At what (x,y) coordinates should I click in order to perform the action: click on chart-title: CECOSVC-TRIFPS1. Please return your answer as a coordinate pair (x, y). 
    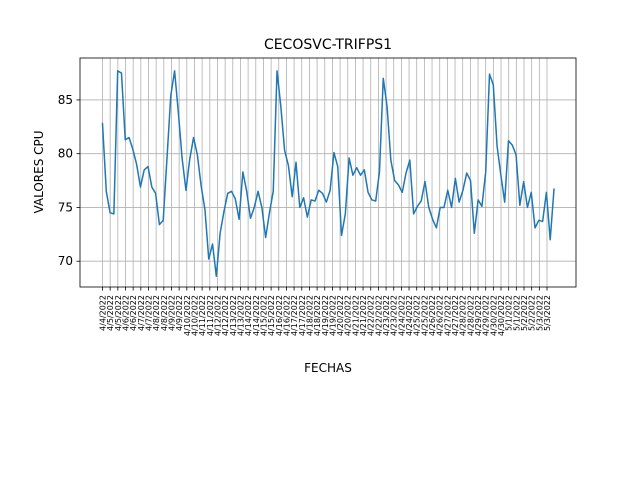
    Looking at the image, I should click on (328, 45).